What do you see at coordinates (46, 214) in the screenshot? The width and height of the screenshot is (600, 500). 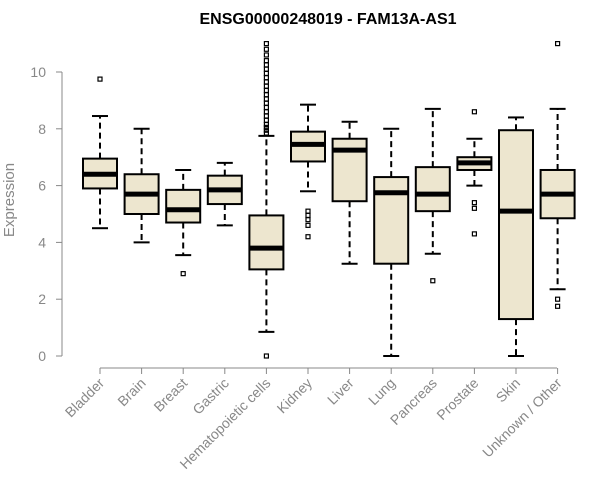 I see `y-axis-ticks: 0 2 4 6 8 10` at bounding box center [46, 214].